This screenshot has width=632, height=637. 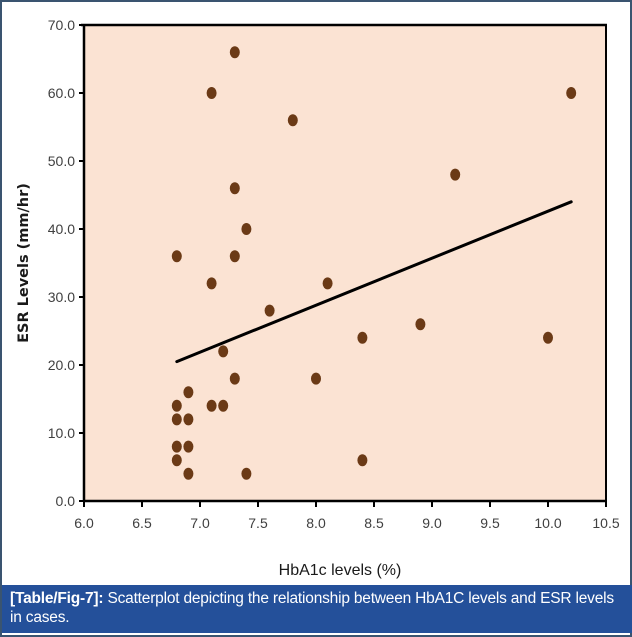 I want to click on y-axis-ticks: 0.0 10.0 20.0 30.0 40.0 50.0 60.0 70.0, so click(x=66, y=263).